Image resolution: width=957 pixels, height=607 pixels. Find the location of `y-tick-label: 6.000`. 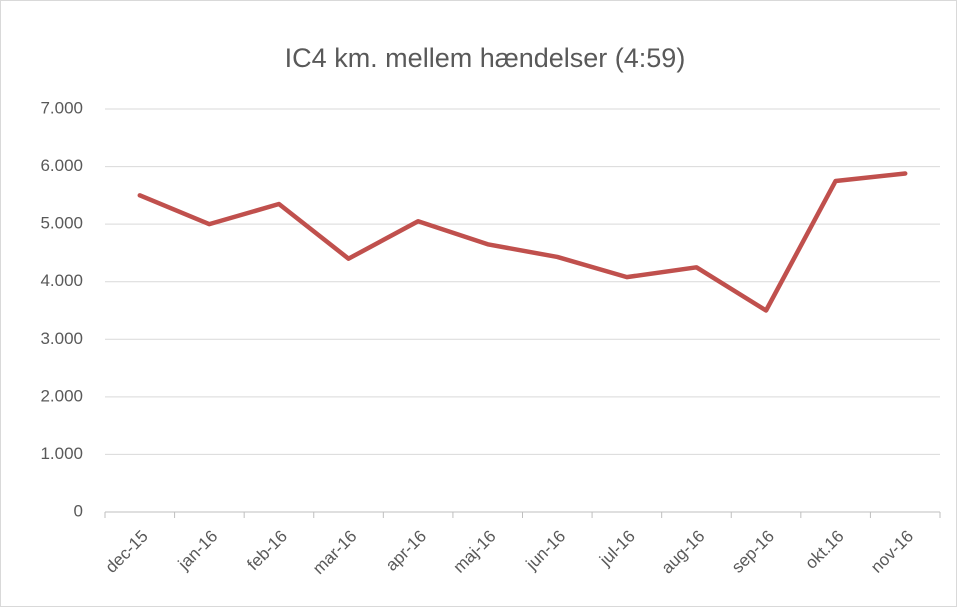

y-tick-label: 6.000 is located at coordinates (61, 165).